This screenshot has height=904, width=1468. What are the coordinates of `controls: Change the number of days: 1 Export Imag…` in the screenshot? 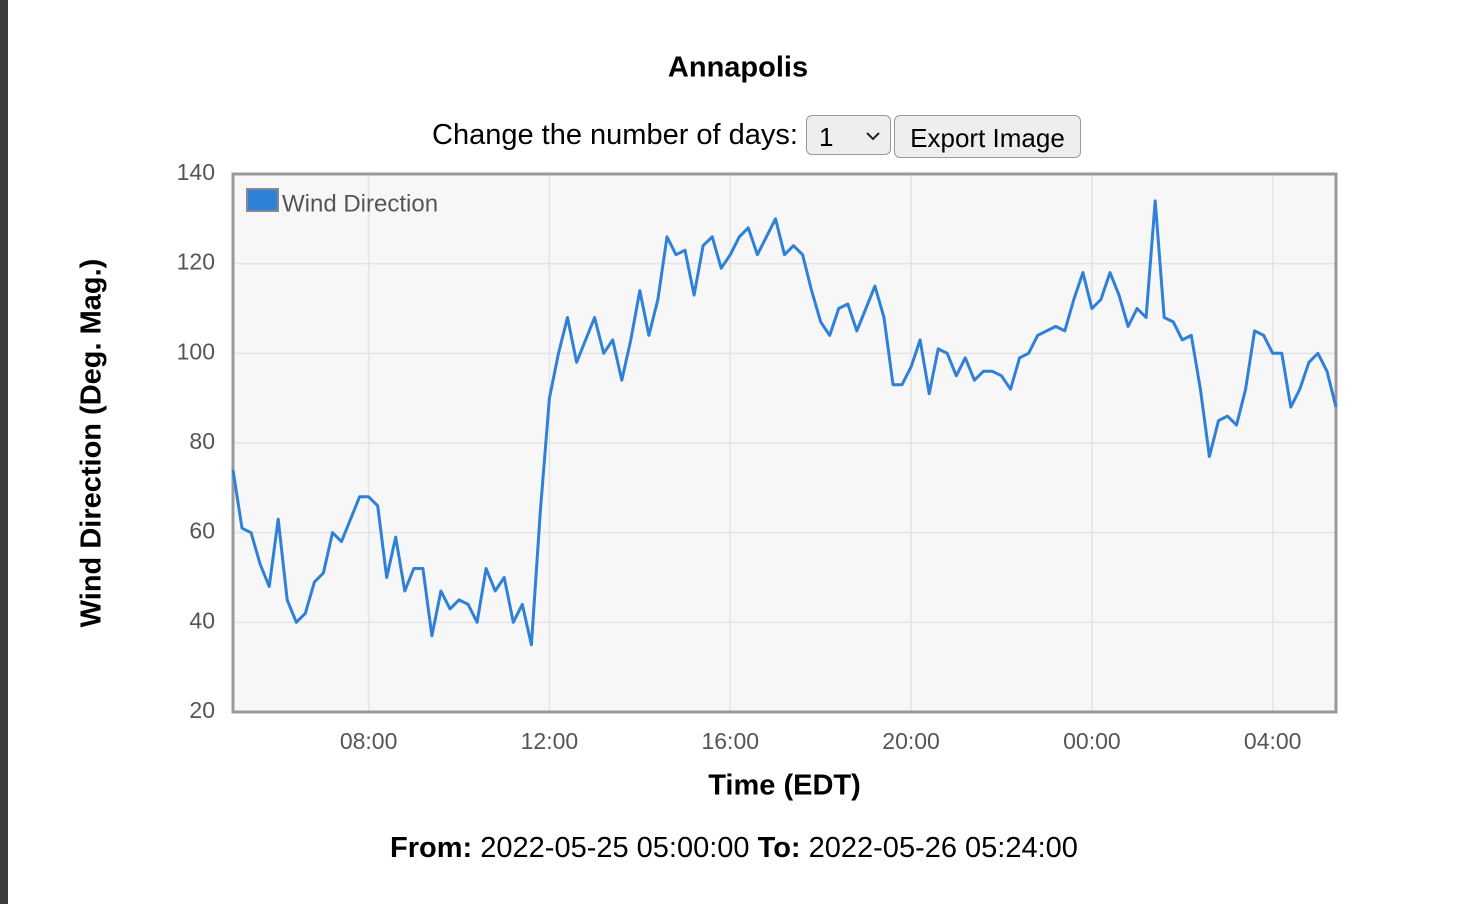 It's located at (734, 137).